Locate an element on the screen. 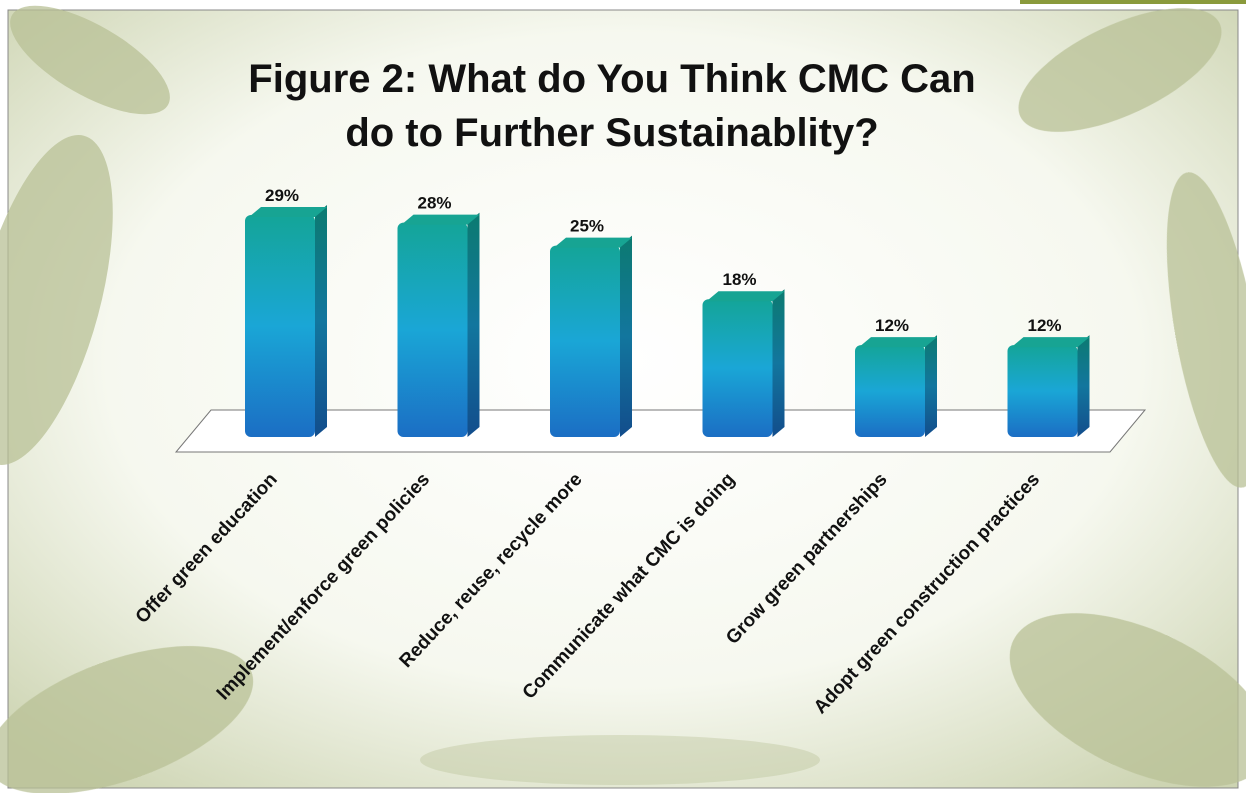 This screenshot has height=793, width=1246. value-label: 28% is located at coordinates (434, 203).